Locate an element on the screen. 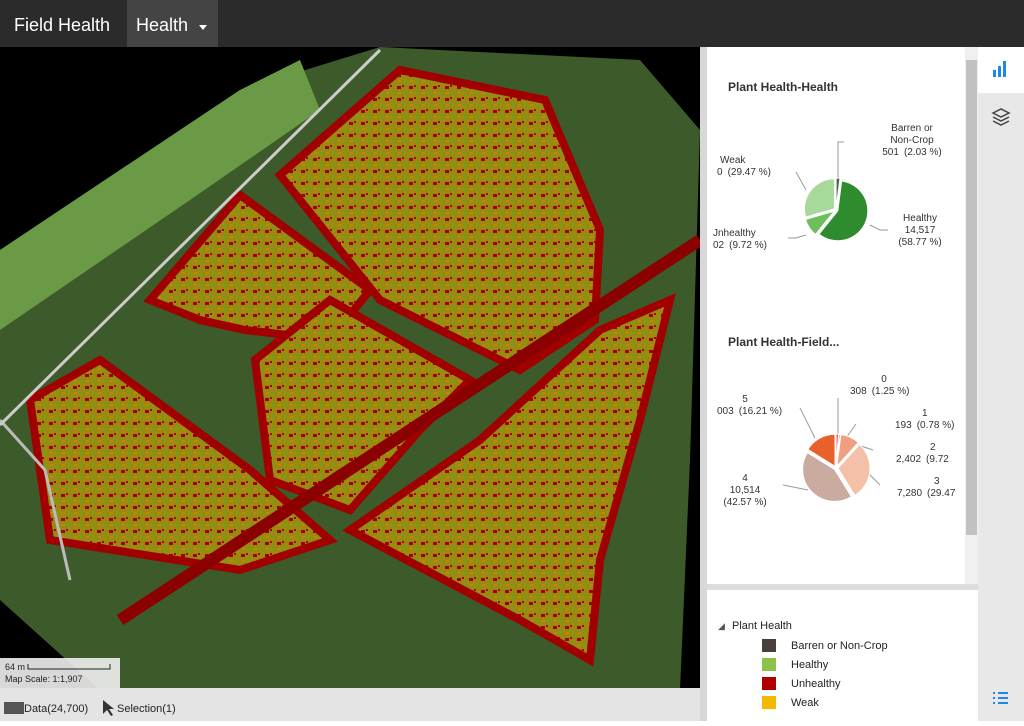  scale-distance: 64 m is located at coordinates (15, 667).